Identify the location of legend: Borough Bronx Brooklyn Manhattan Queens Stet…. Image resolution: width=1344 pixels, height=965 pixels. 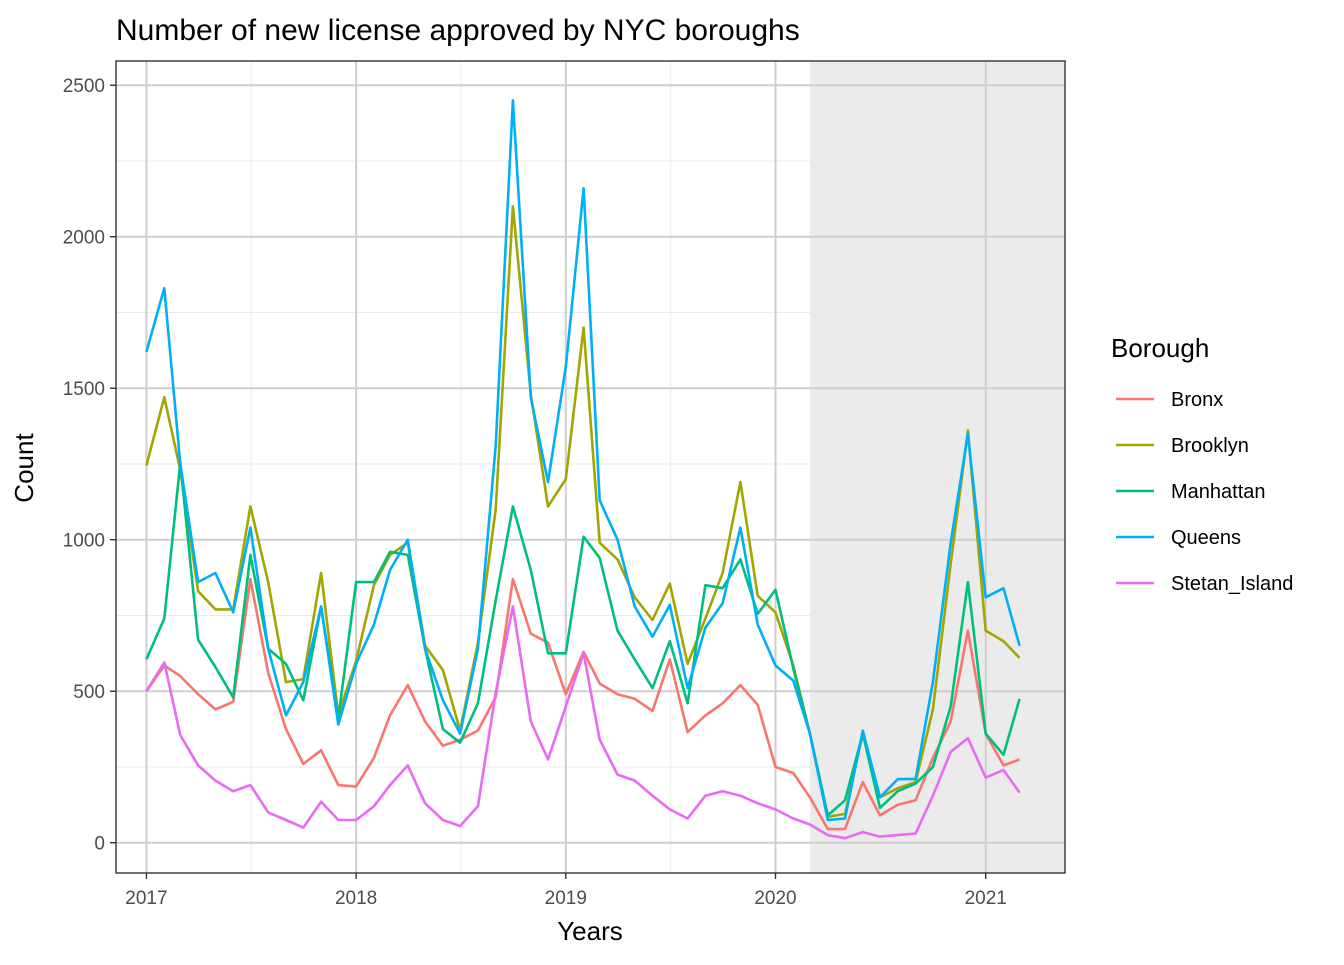
(1202, 464).